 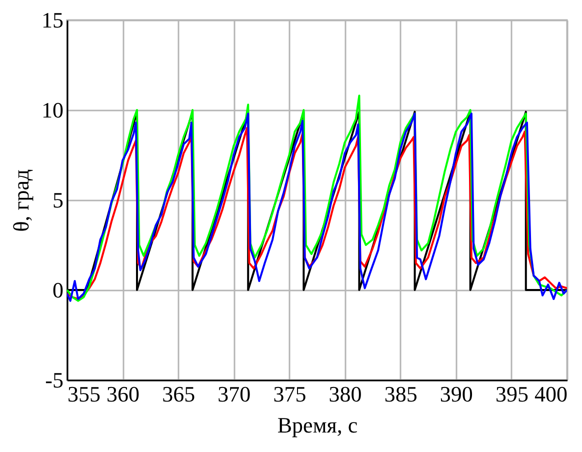 I want to click on x-tick-label: 370, so click(x=234, y=394).